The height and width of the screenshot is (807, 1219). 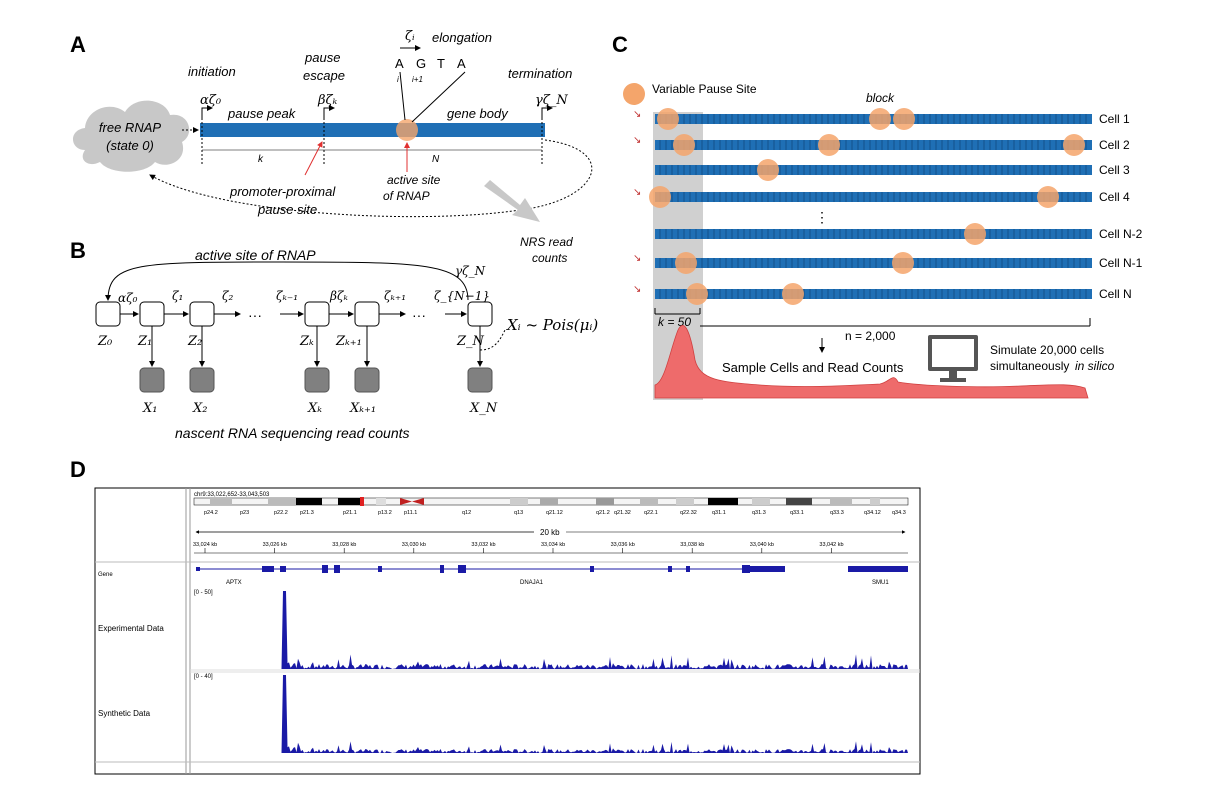 What do you see at coordinates (306, 341) in the screenshot?
I see `b-state-k: Zₖ` at bounding box center [306, 341].